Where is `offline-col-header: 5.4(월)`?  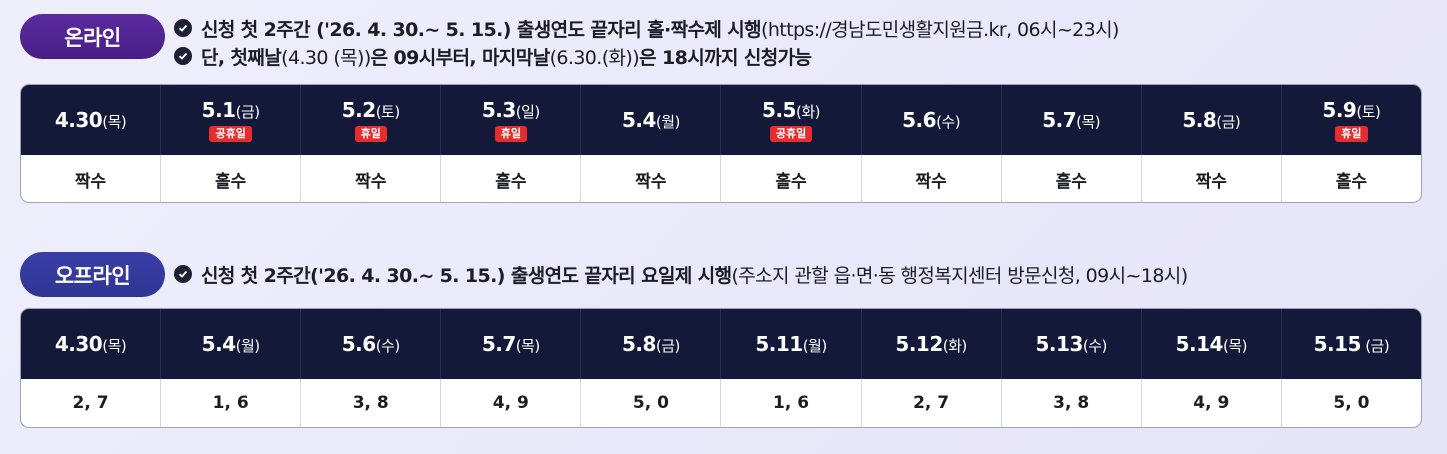 offline-col-header: 5.4(월) is located at coordinates (231, 344).